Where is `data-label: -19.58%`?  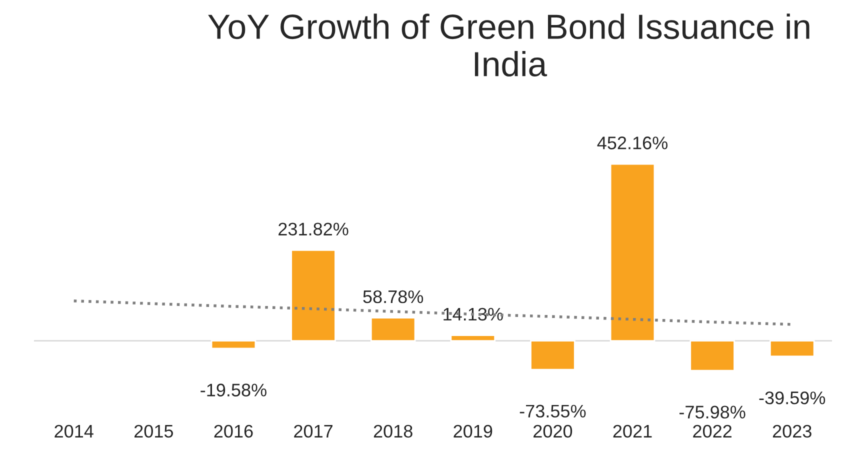 data-label: -19.58% is located at coordinates (233, 390).